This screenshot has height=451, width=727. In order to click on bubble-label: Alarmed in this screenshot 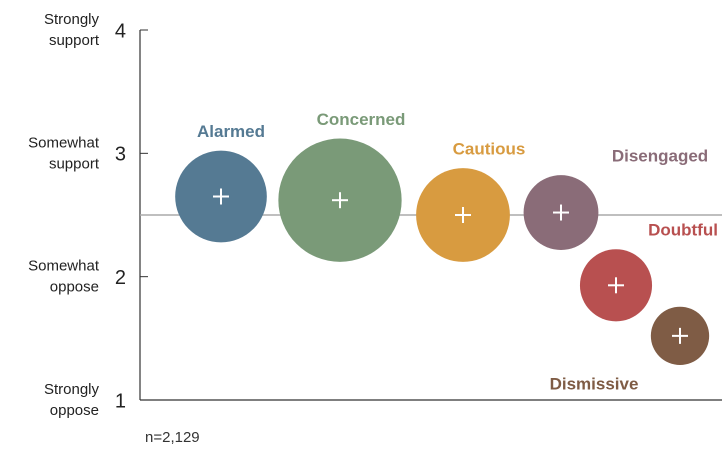, I will do `click(231, 131)`.